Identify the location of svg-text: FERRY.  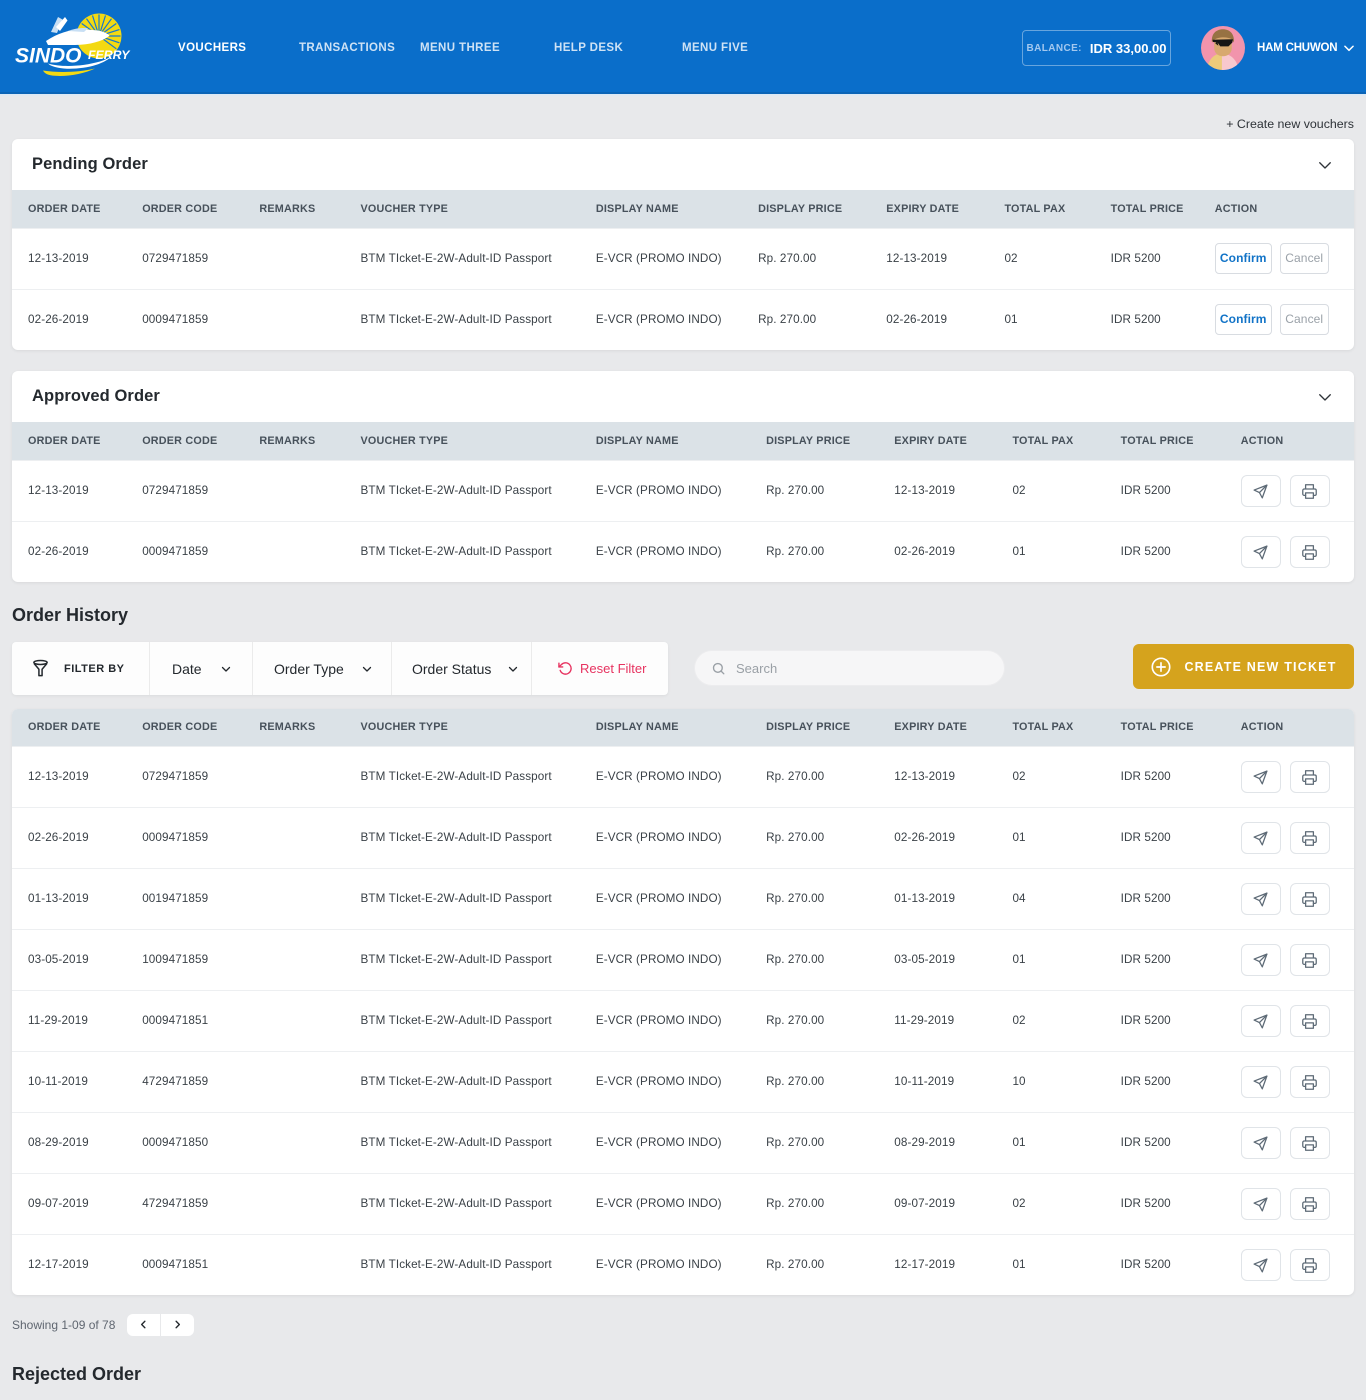
(109, 55).